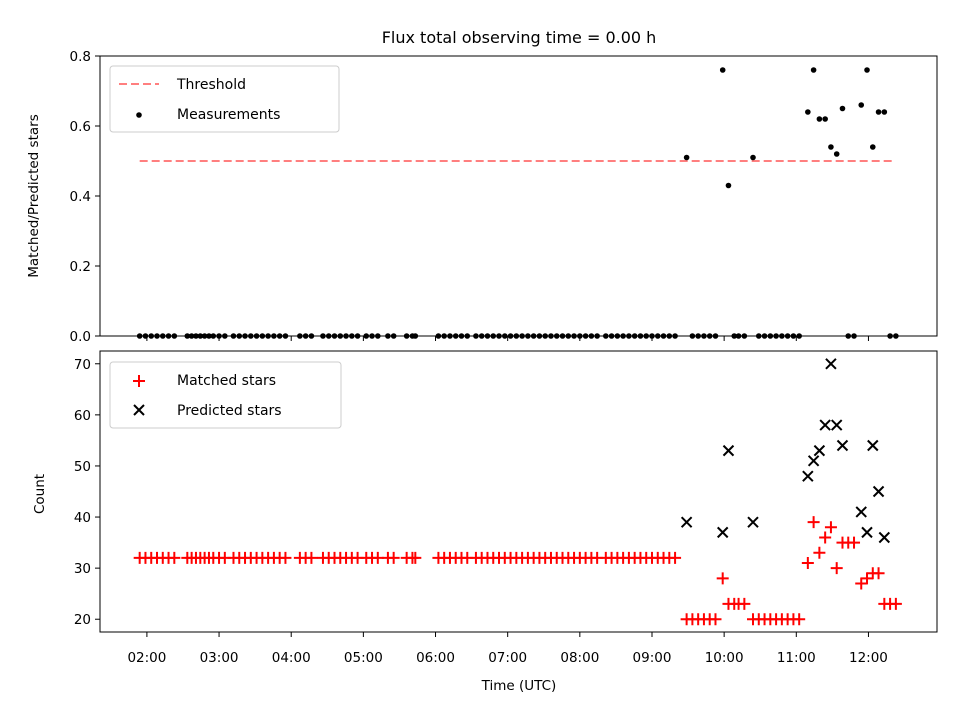  I want to click on top-y-axis-label: Matched/Predicted stars, so click(34, 195).